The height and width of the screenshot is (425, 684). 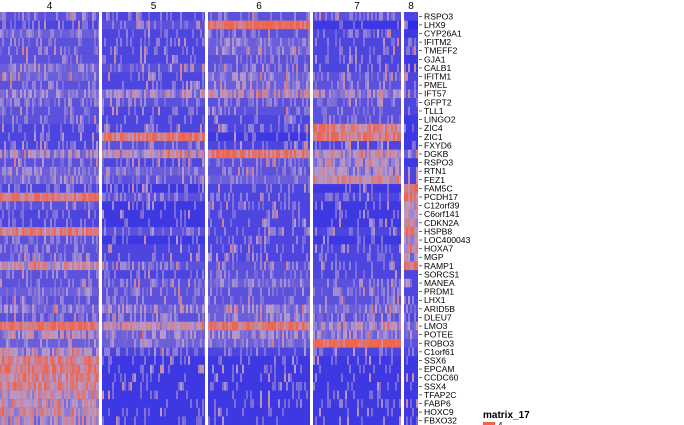 I want to click on row-label: PCDH17, so click(x=441, y=197).